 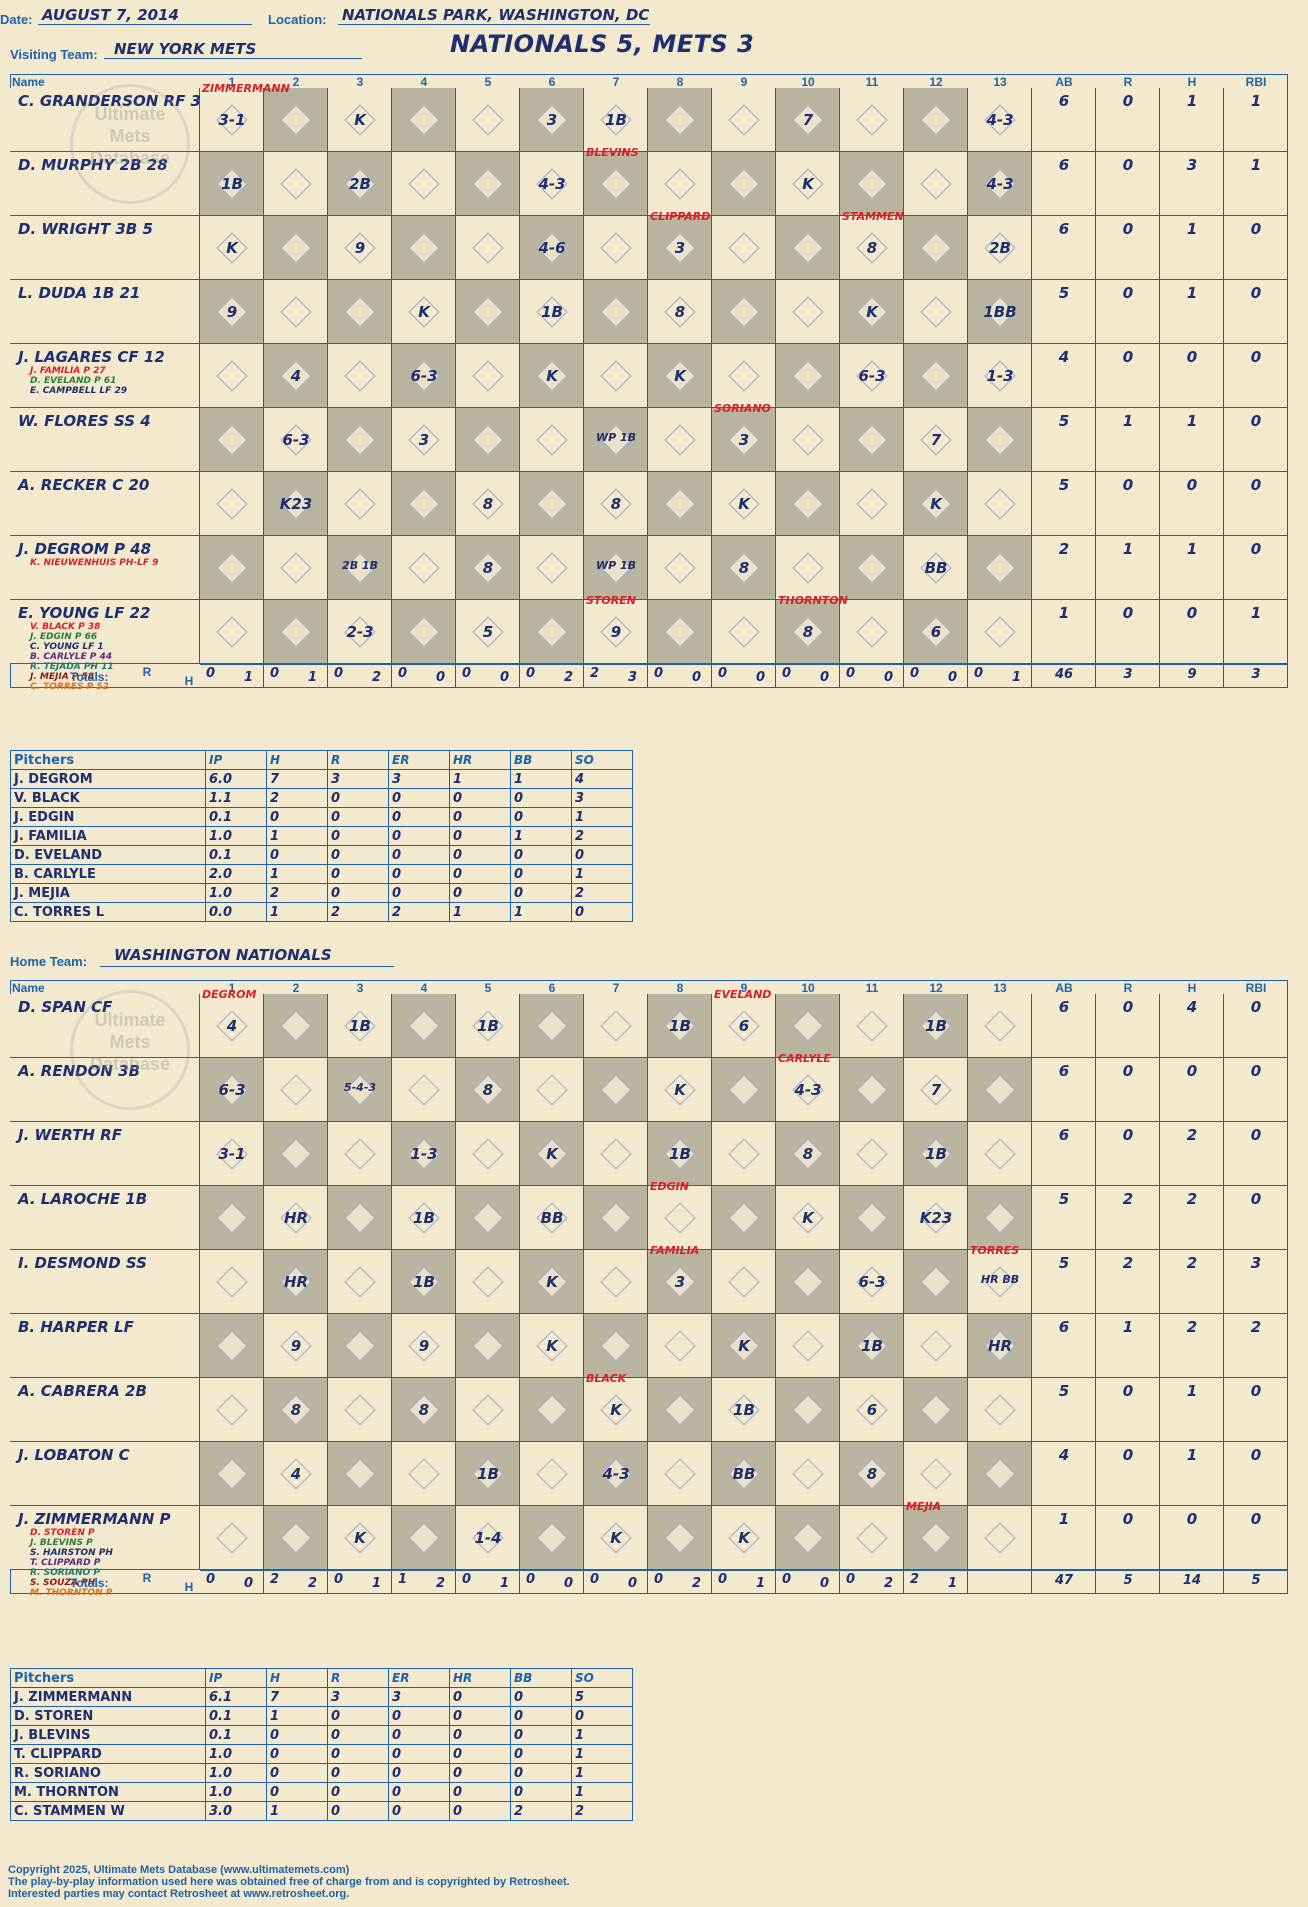 I want to click on play-result: 6-3, so click(x=872, y=376).